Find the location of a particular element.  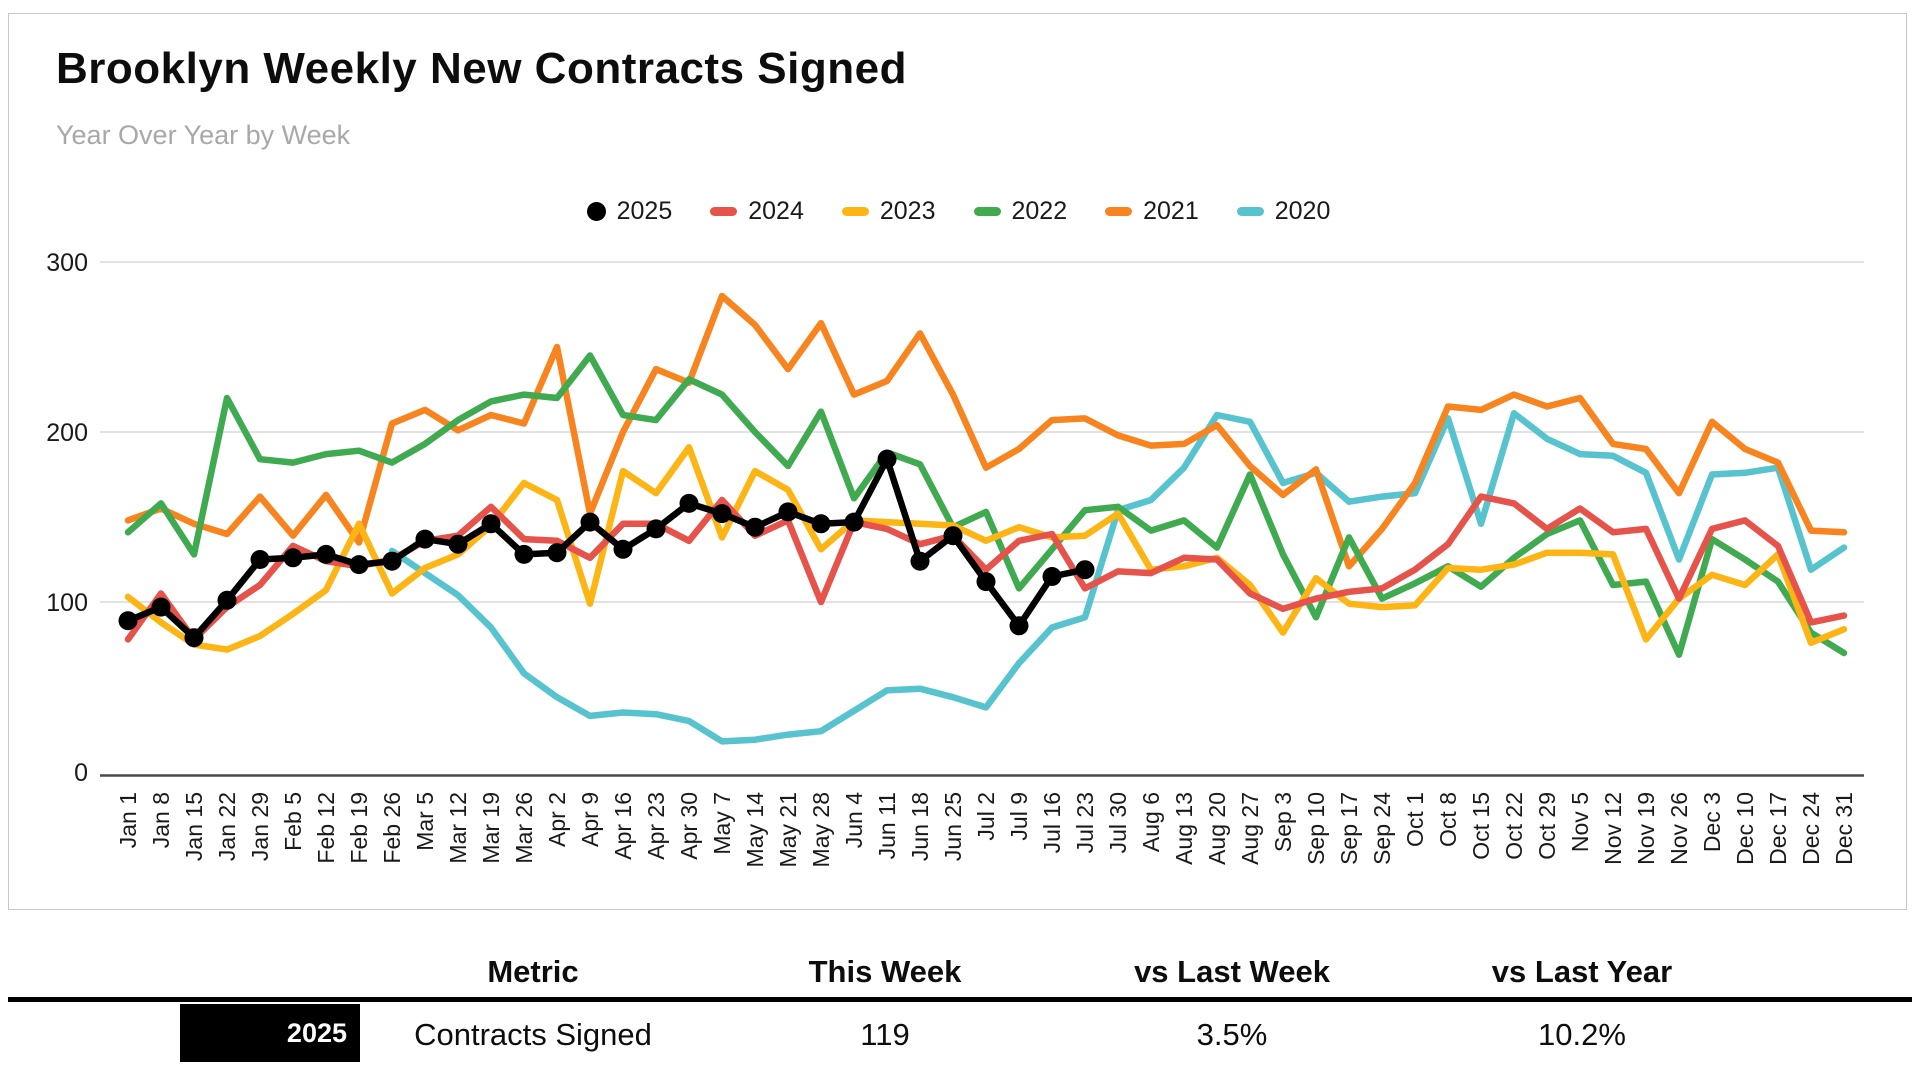

y-axis-tick-label: 200 is located at coordinates (67, 433).